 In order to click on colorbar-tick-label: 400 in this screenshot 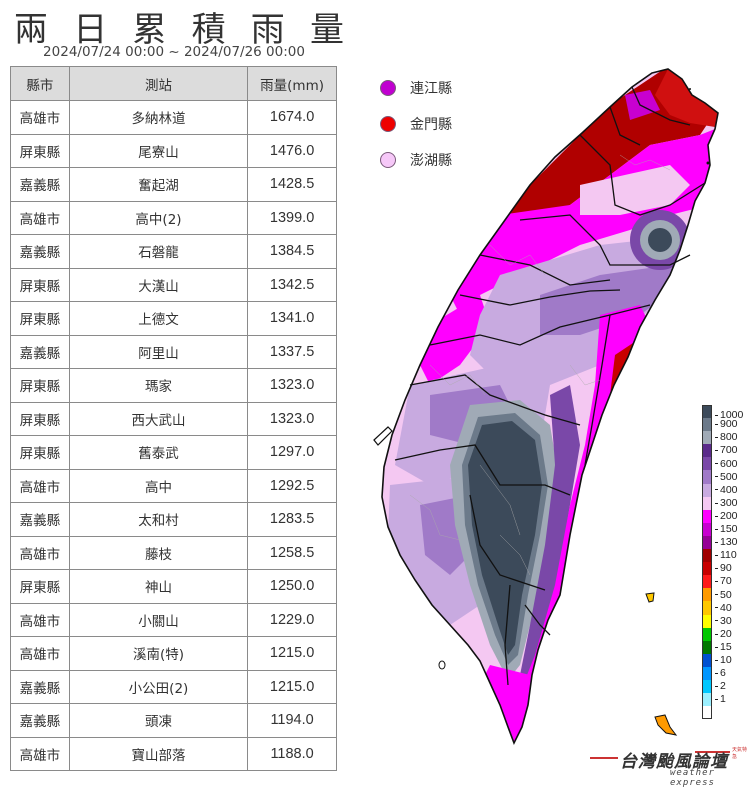, I will do `click(726, 490)`.